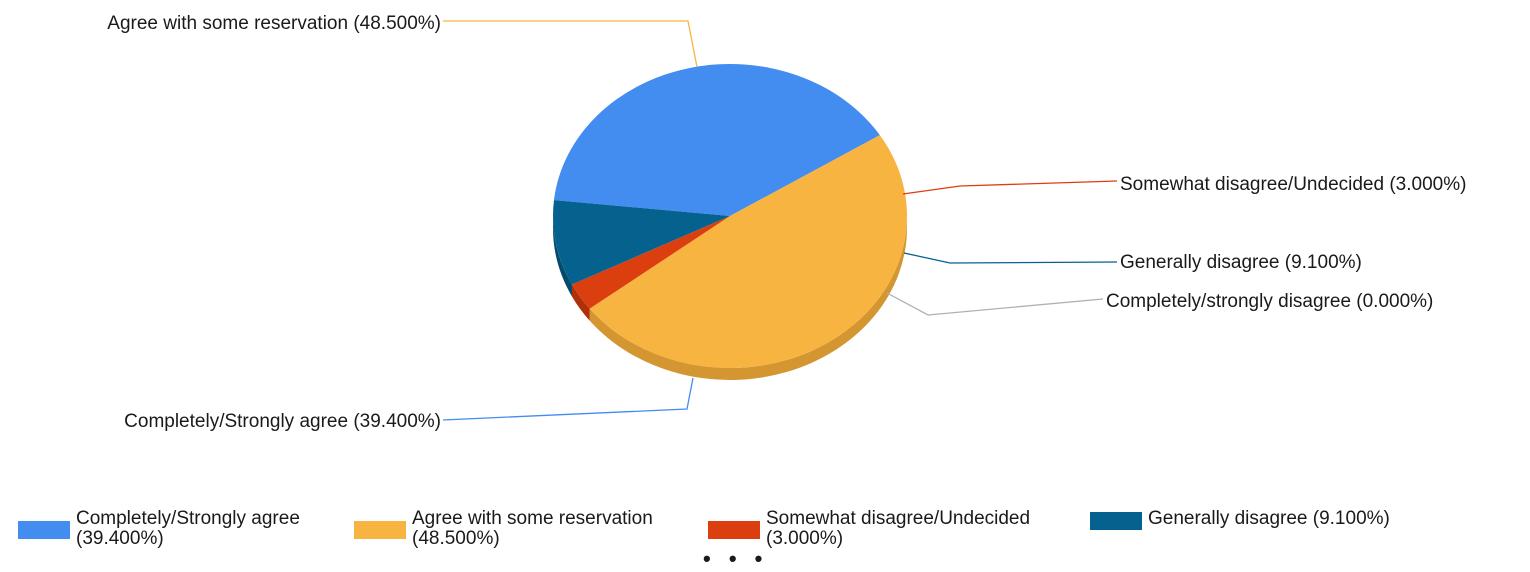 The image size is (1530, 572). I want to click on legend-item-completely-strongly-agree: Completely/Strongly agree (39.400%), so click(159, 529).